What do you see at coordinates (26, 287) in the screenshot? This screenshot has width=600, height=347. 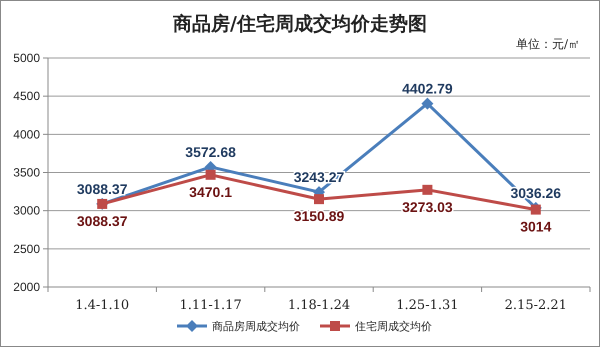 I see `y-tick-label: 2000` at bounding box center [26, 287].